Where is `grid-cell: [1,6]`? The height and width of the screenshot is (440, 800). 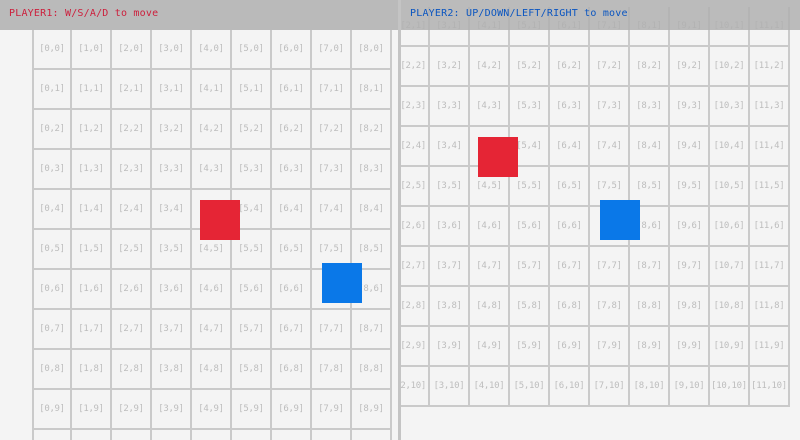
grid-cell: [1,6] is located at coordinates (92, 290).